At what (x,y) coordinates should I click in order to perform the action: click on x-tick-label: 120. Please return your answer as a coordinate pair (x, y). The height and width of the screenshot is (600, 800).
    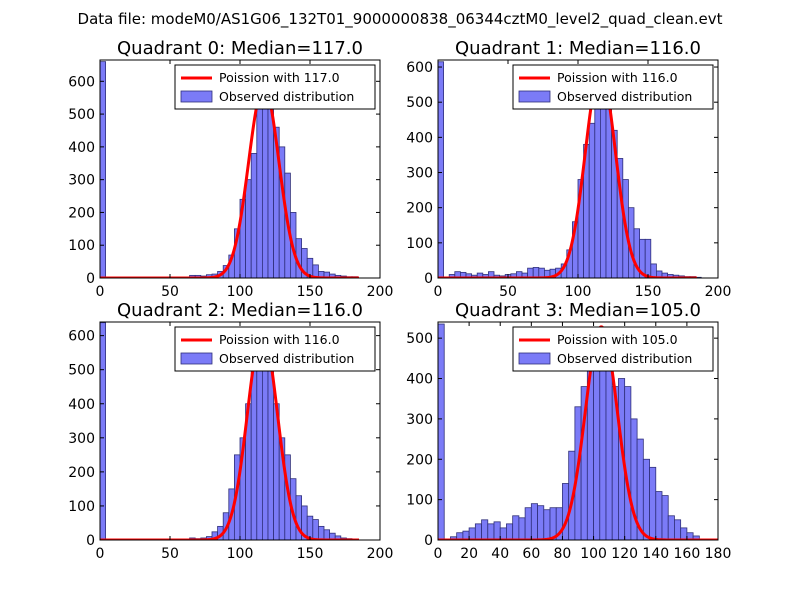
    Looking at the image, I should click on (624, 554).